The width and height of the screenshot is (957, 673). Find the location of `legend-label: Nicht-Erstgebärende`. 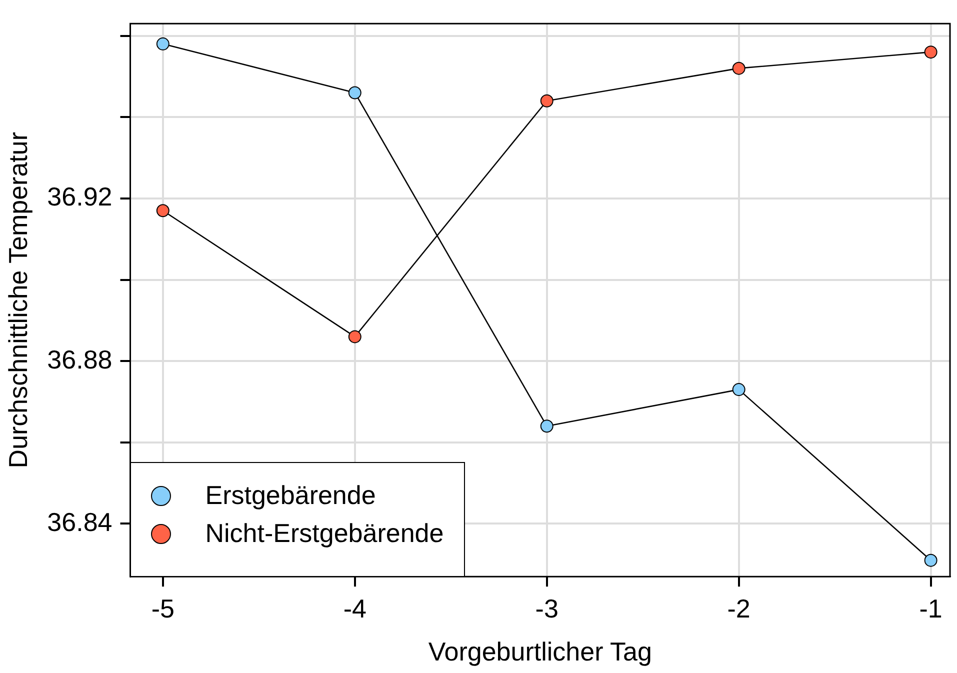

legend-label: Nicht-Erstgebärende is located at coordinates (324, 534).